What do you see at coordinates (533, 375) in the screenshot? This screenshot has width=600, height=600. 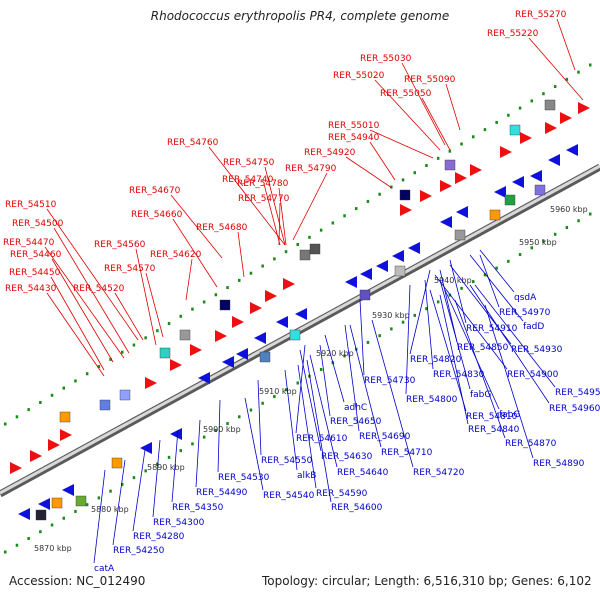 I see `gene-label-reverse: RER_54900` at bounding box center [533, 375].